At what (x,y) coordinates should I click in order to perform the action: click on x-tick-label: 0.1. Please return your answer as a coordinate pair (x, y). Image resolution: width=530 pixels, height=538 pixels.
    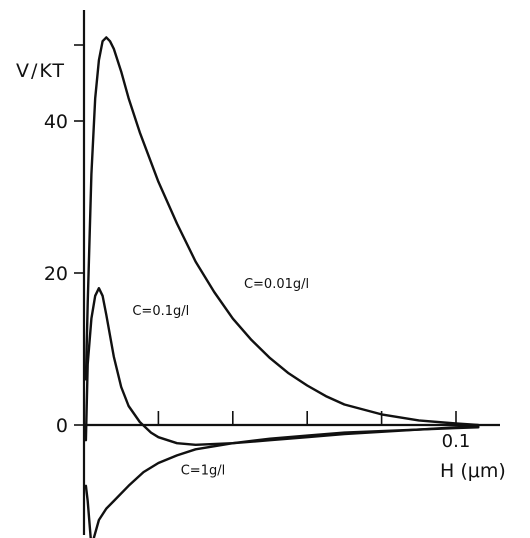
    Looking at the image, I should click on (456, 441).